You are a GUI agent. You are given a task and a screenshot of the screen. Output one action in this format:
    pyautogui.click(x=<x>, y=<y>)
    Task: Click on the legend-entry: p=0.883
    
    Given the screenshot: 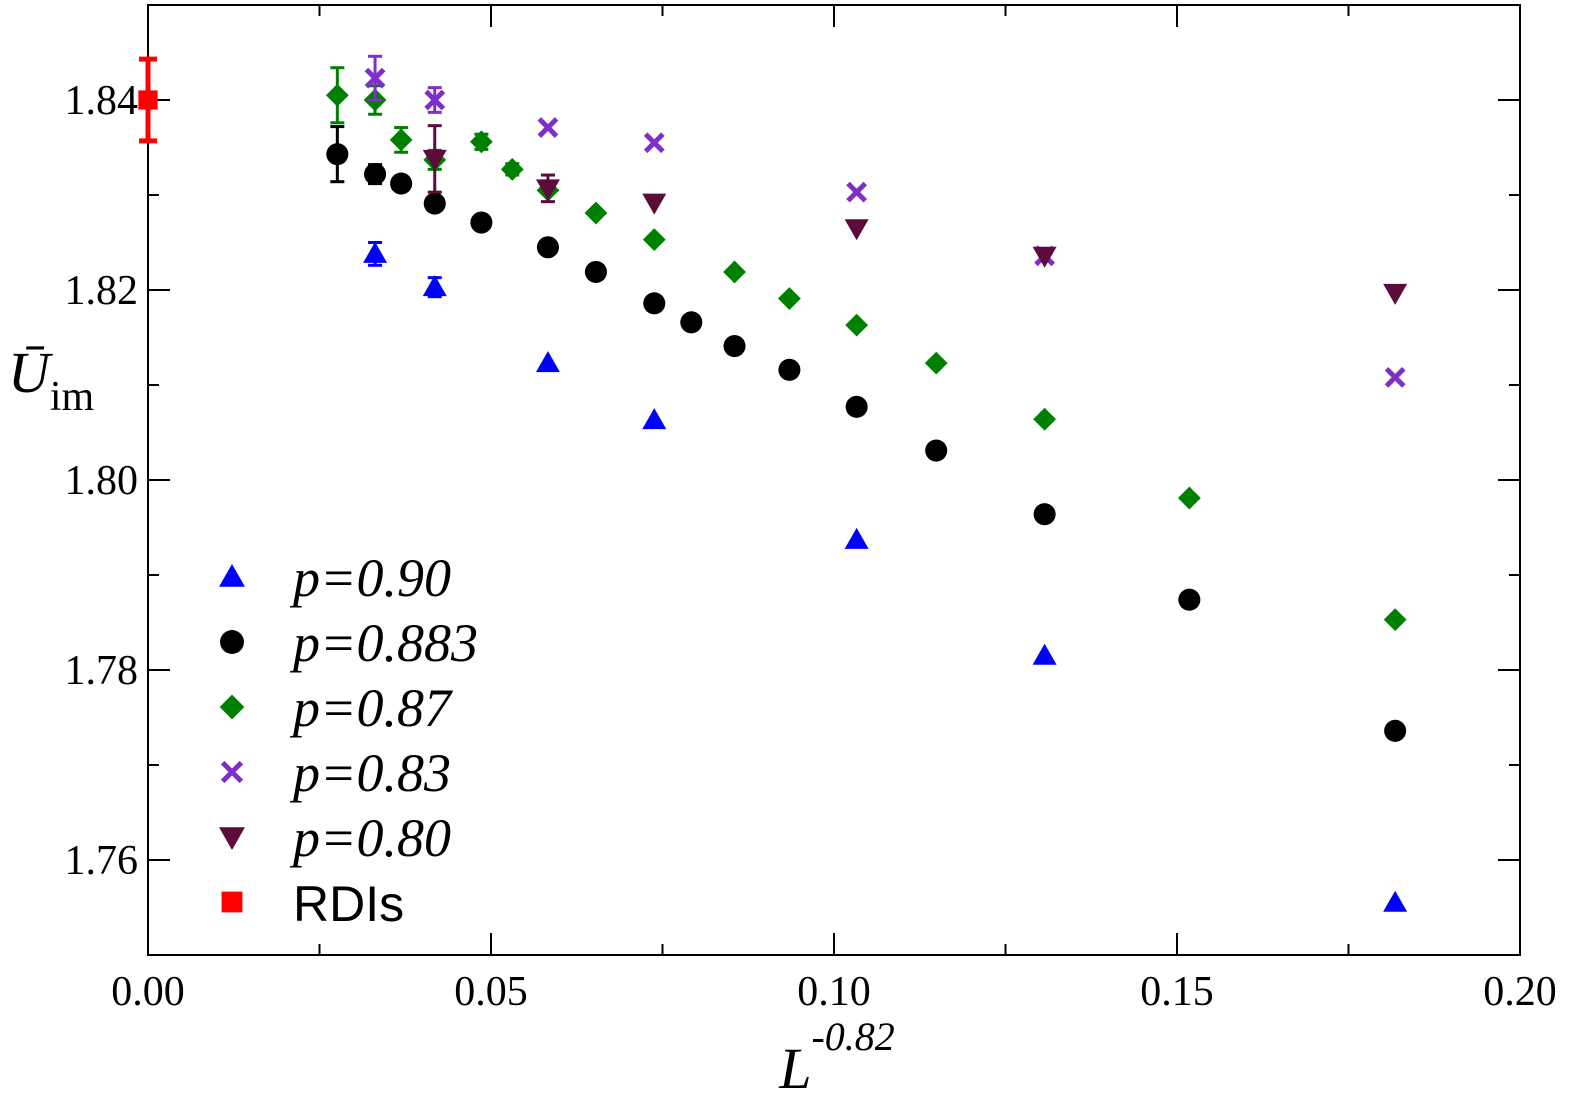 What is the action you would take?
    pyautogui.click(x=349, y=643)
    